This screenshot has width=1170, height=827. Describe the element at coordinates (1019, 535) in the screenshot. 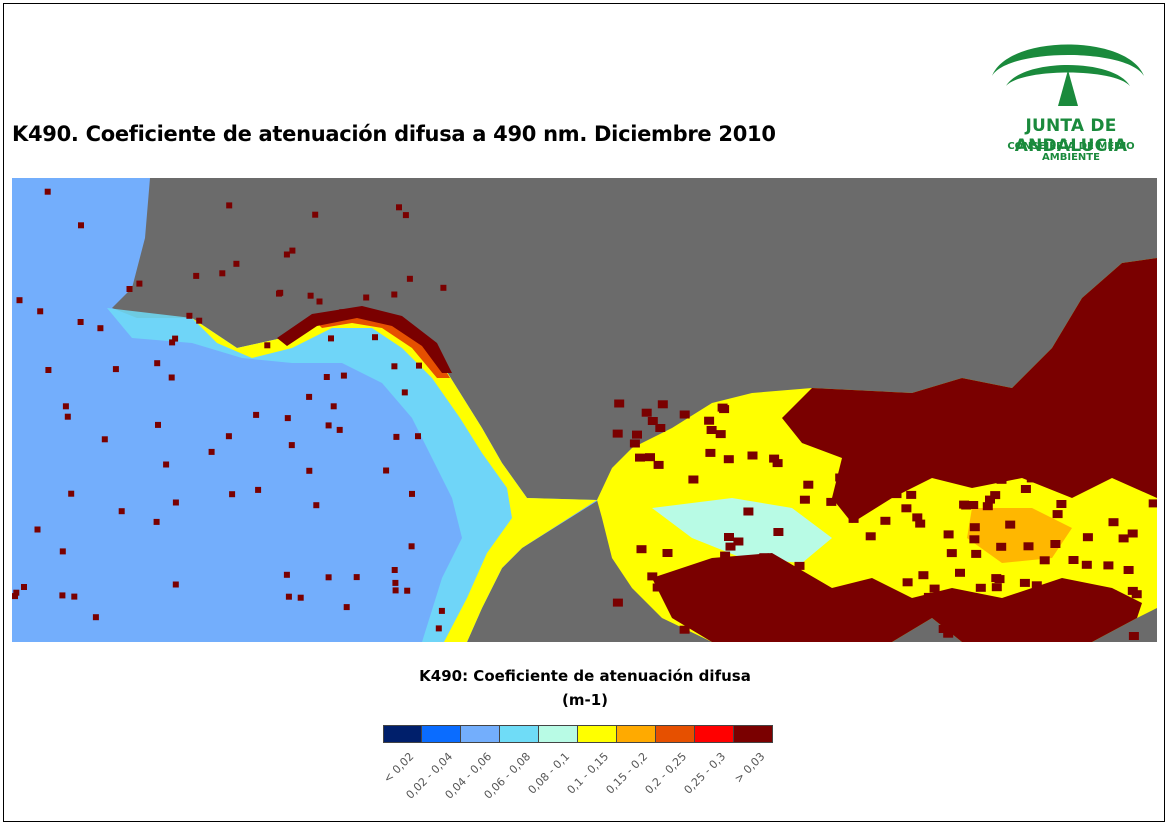

I see `mediterranean-orange-patch` at that location.